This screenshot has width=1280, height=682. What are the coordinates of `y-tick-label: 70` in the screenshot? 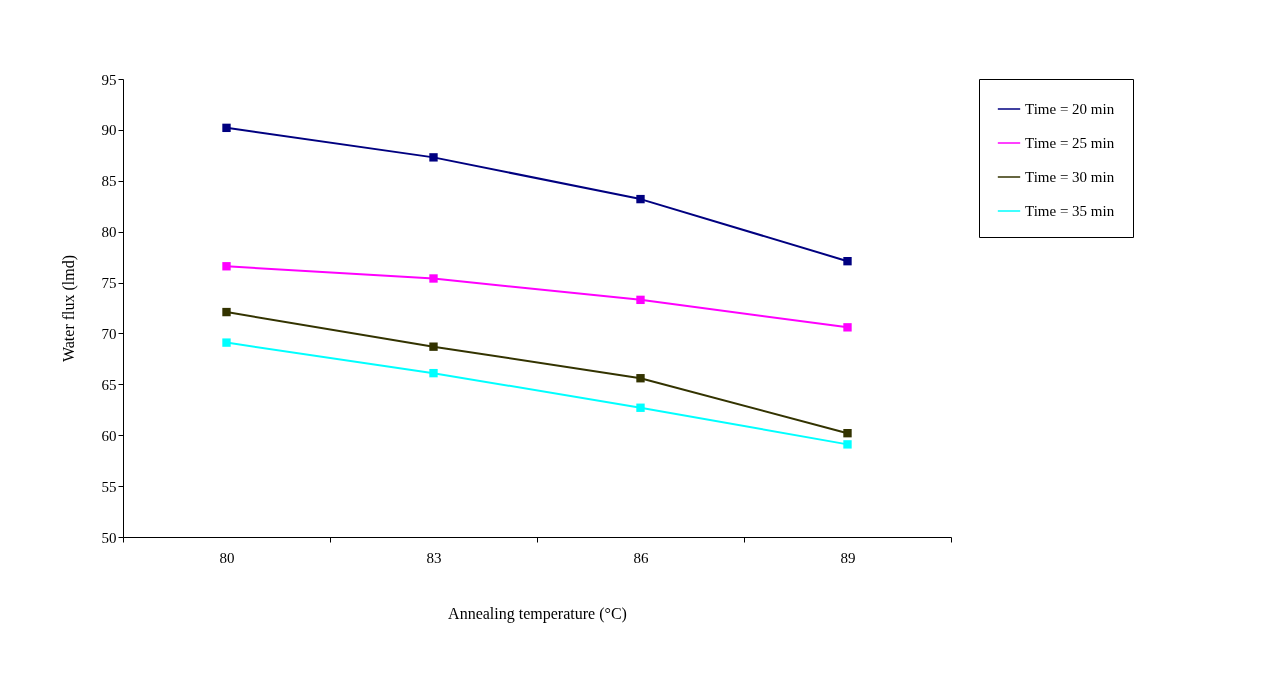 It's located at (109, 333).